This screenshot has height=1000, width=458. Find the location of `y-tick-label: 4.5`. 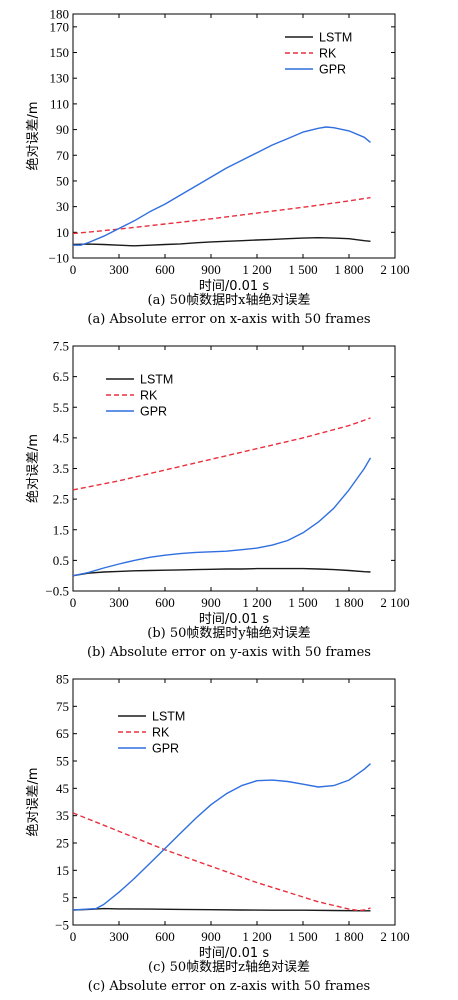

y-tick-label: 4.5 is located at coordinates (61, 437).